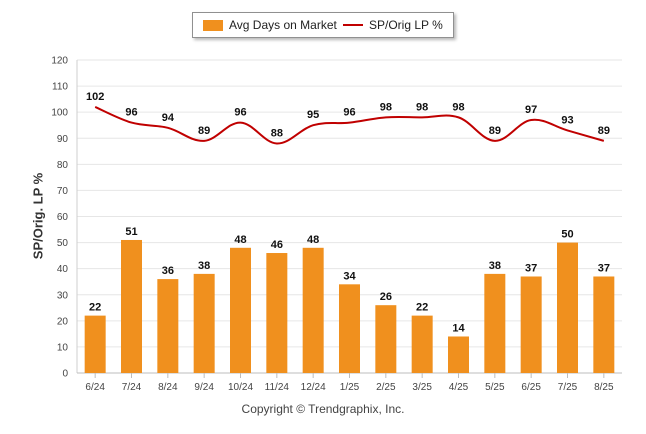 The height and width of the screenshot is (434, 646). Describe the element at coordinates (168, 118) in the screenshot. I see `line-value-label: 94` at that location.